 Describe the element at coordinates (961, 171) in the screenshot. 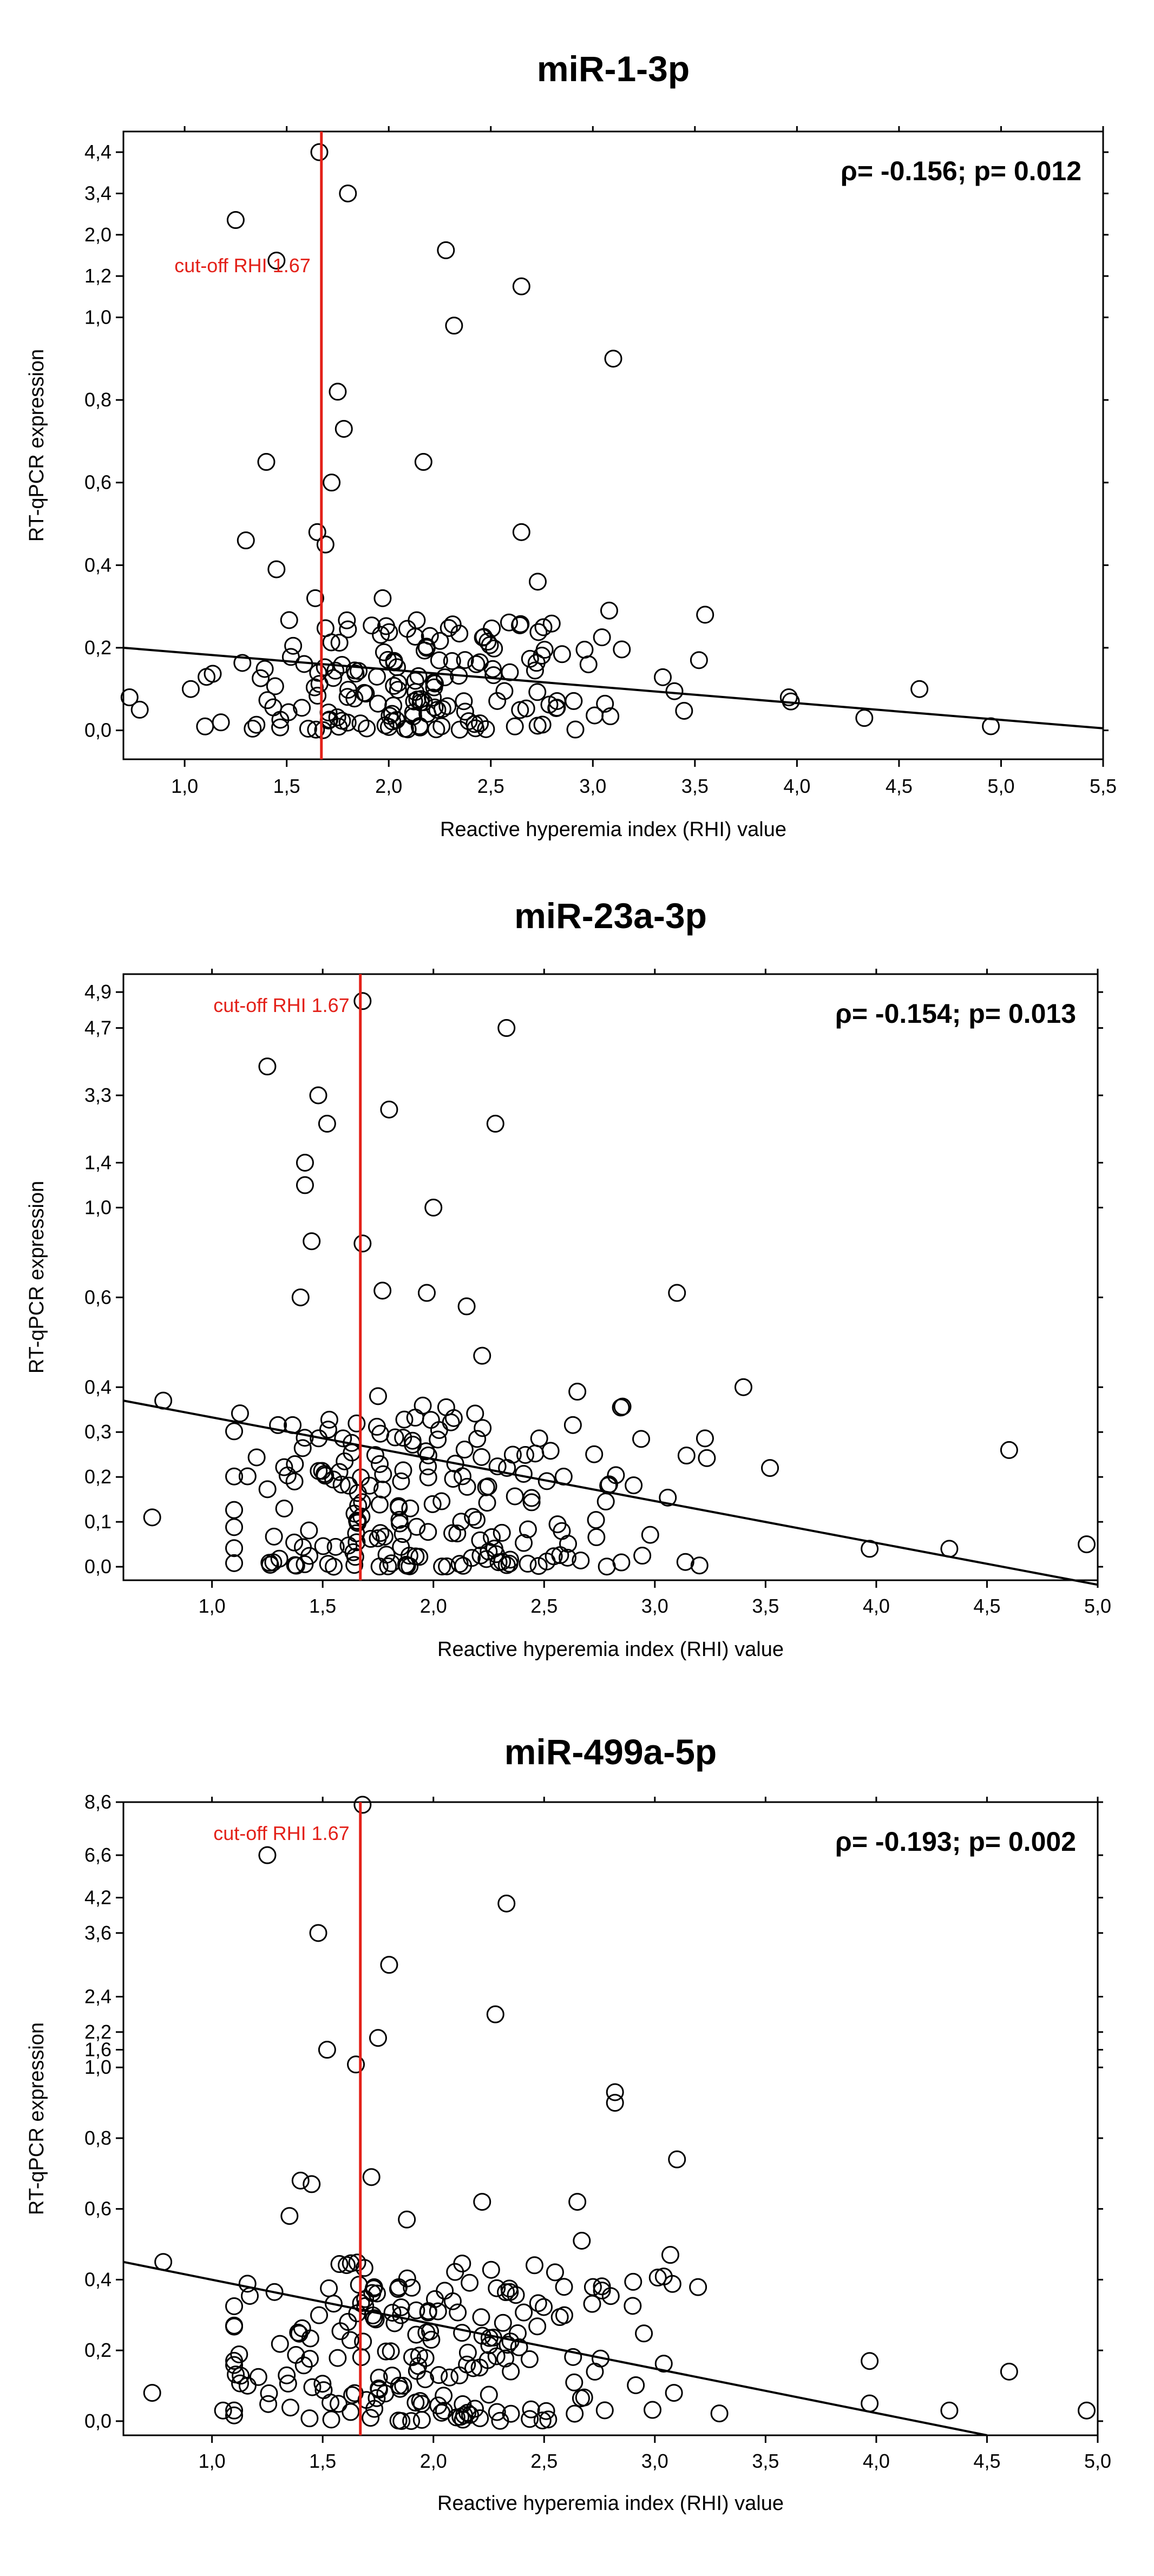

I see `stat-annotation: ρ= -0.156; p= 0.012` at that location.